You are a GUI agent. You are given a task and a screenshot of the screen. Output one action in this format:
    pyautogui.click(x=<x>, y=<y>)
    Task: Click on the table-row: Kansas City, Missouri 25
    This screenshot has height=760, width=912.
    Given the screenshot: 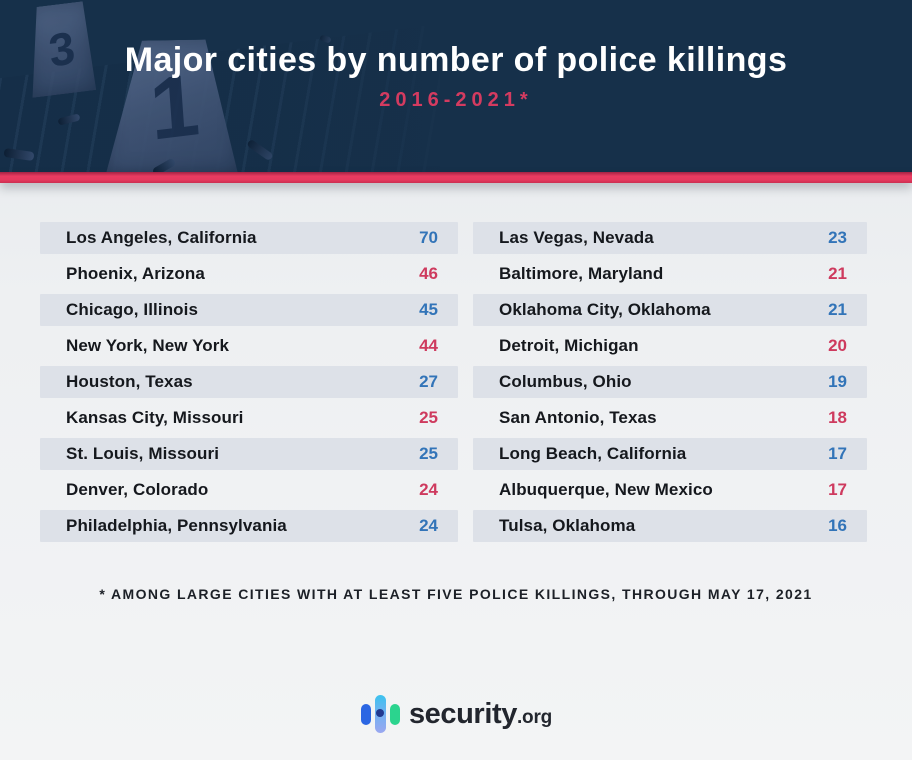 What is the action you would take?
    pyautogui.click(x=249, y=418)
    